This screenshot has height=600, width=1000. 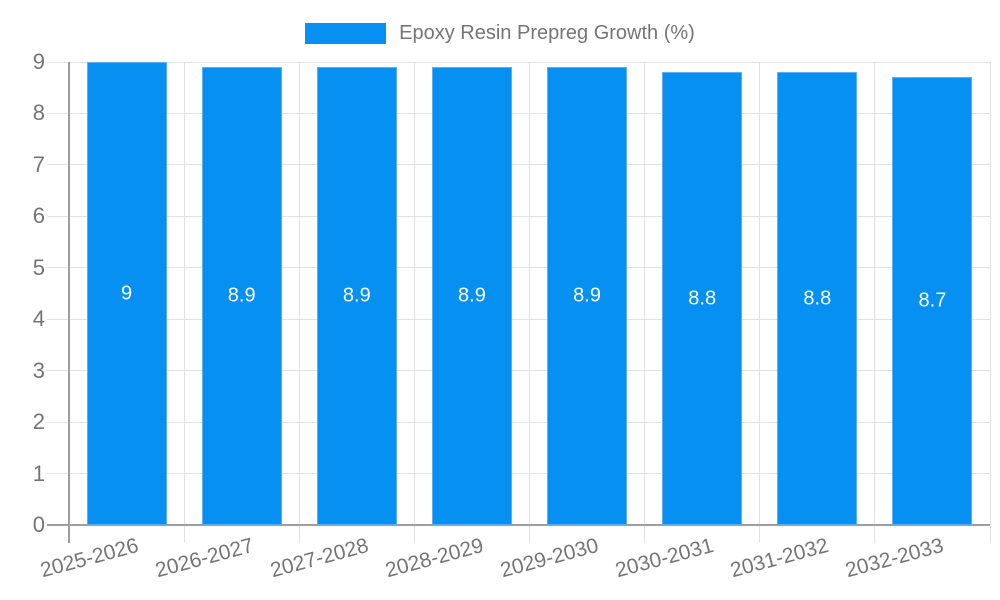 I want to click on bar-value-label: 8.7, so click(x=932, y=300).